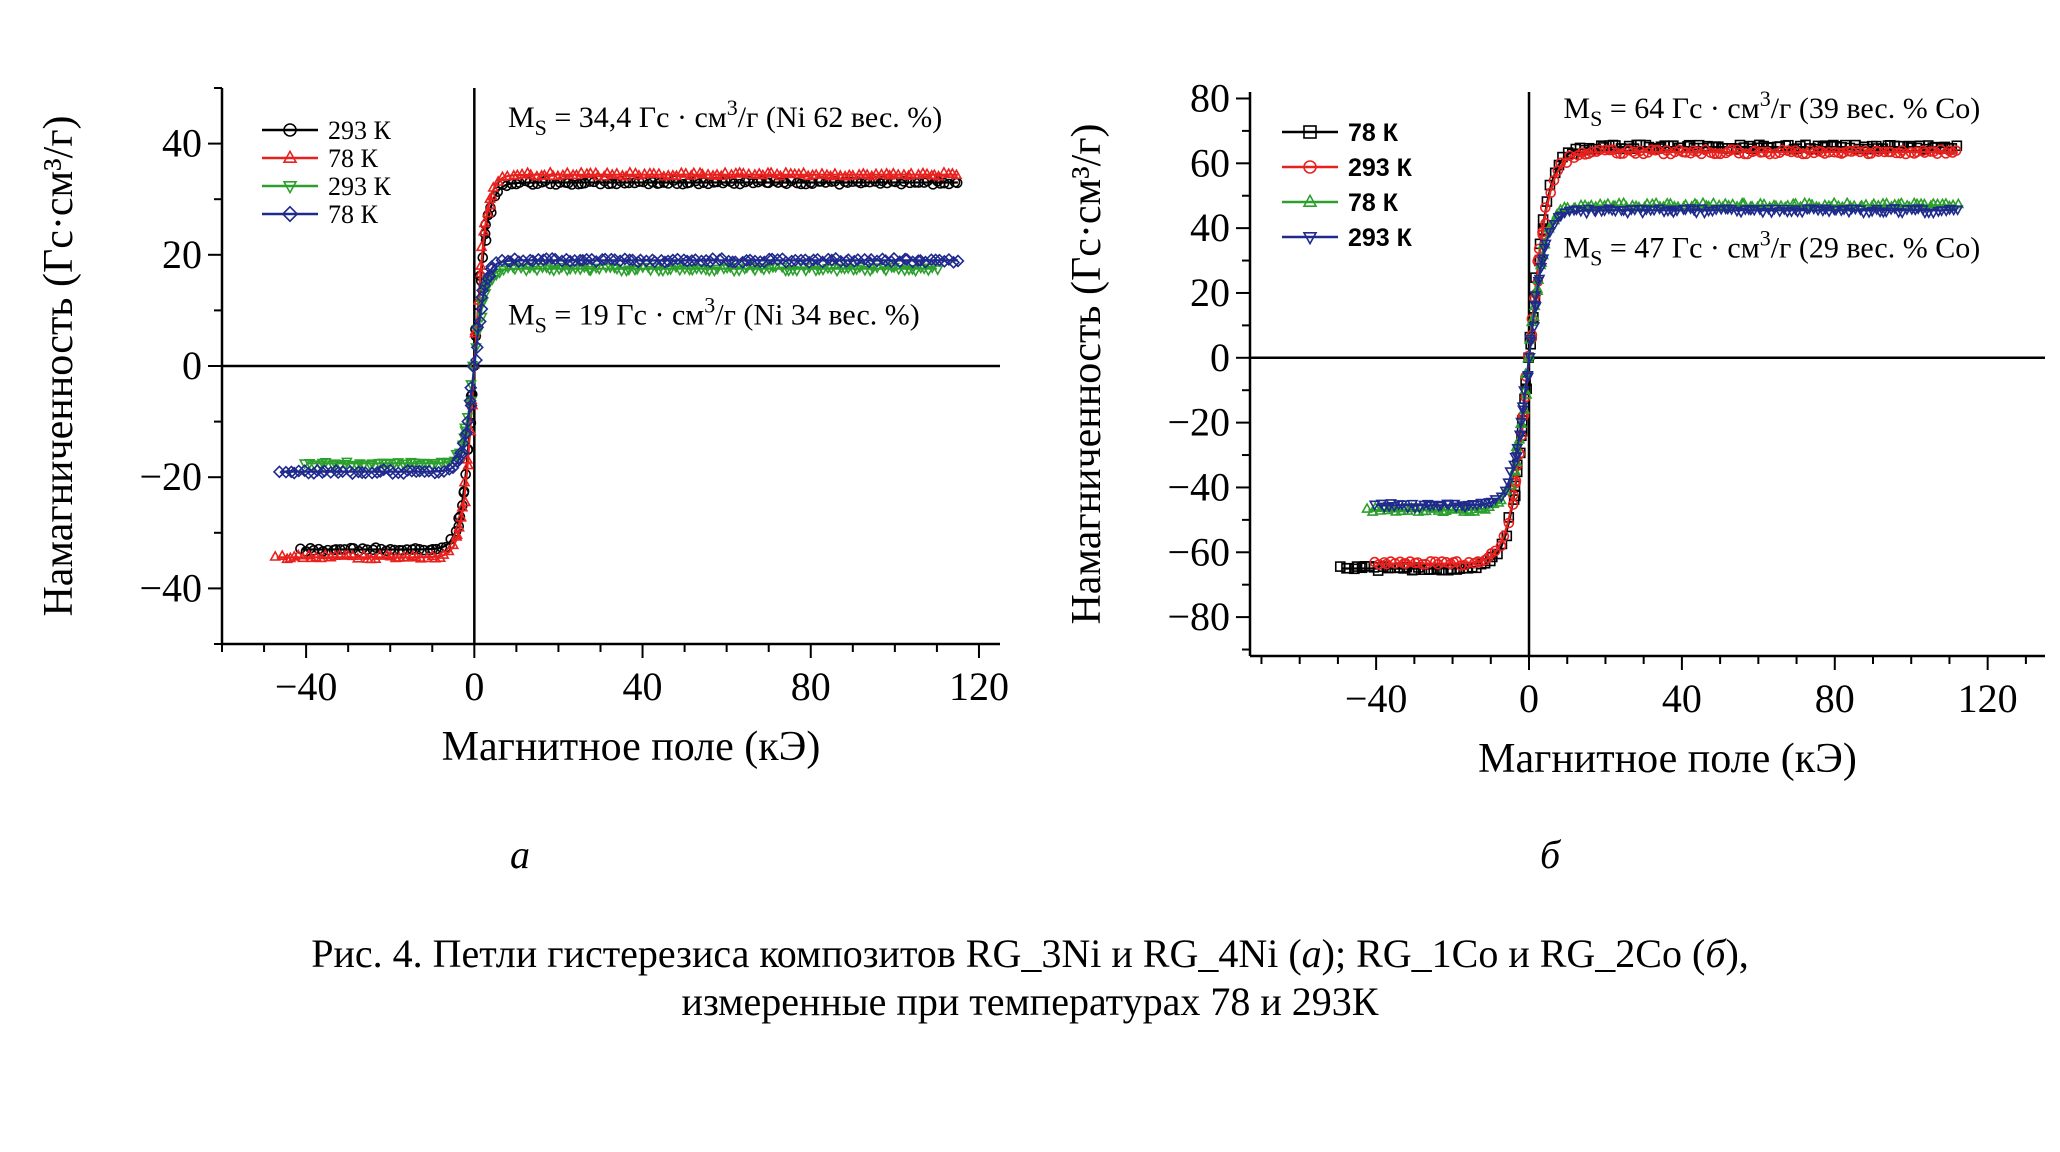  Describe the element at coordinates (520, 854) in the screenshot. I see `panel-label: а` at that location.